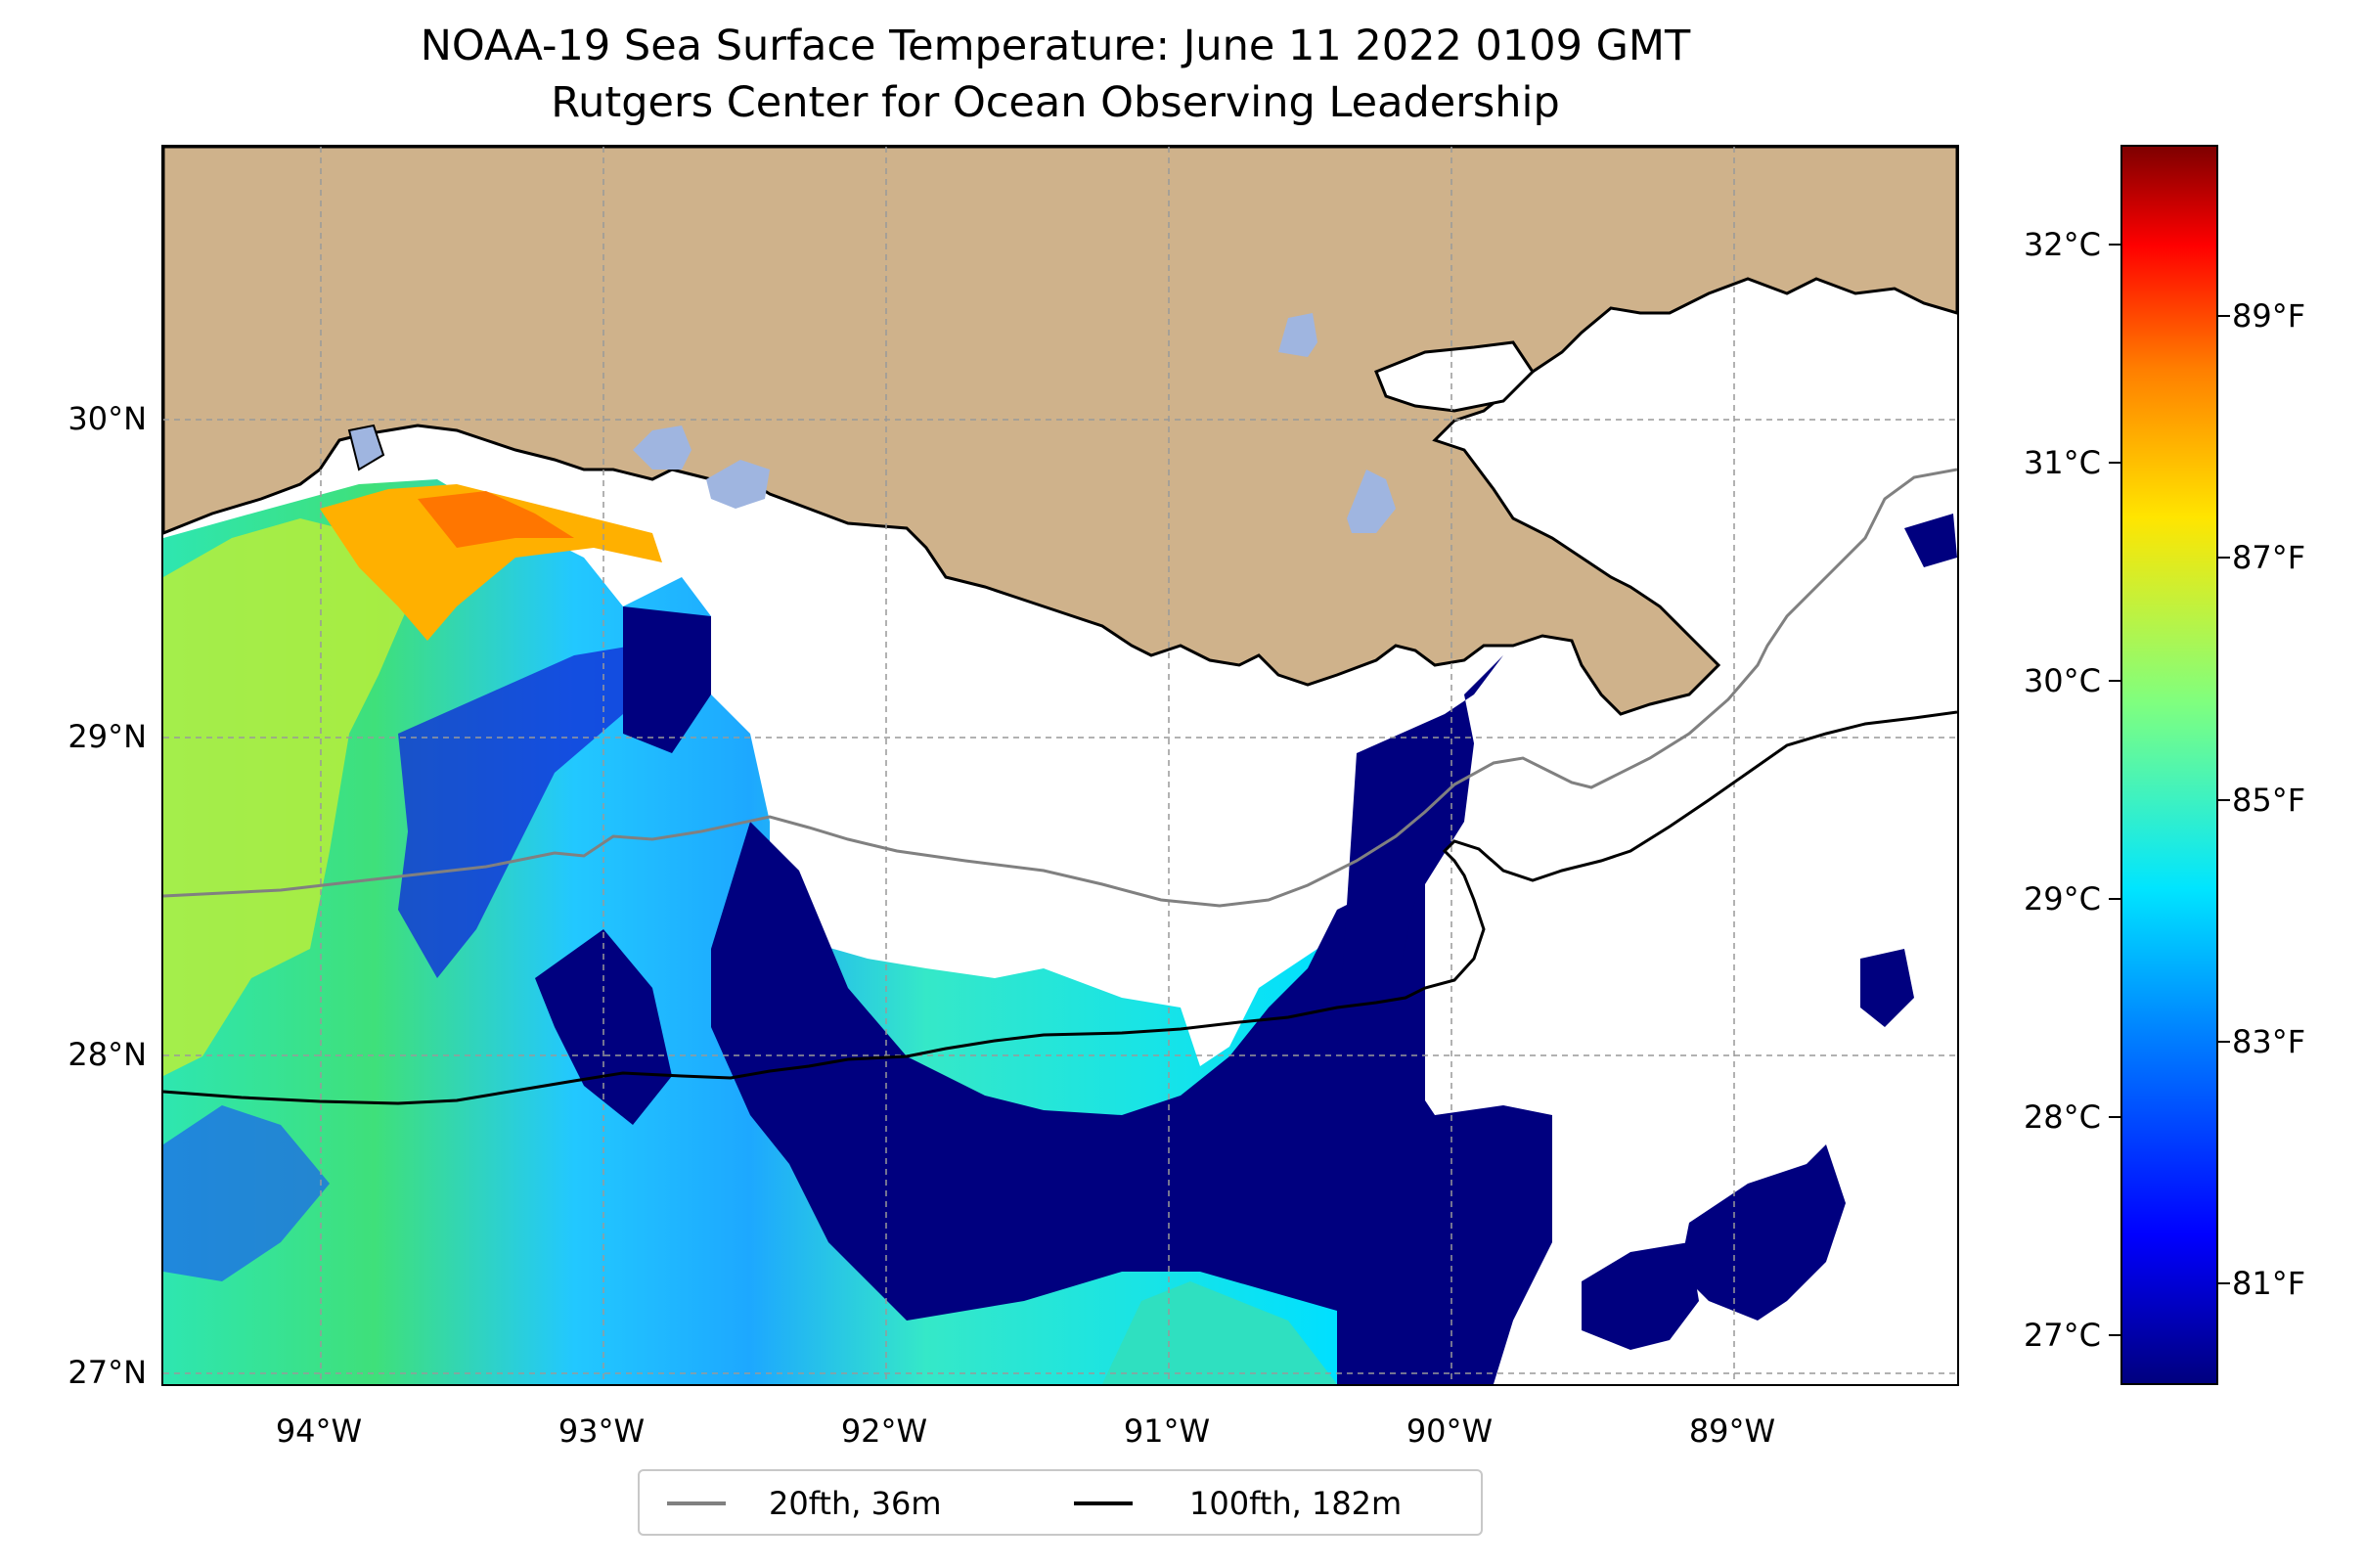  What do you see at coordinates (1732, 1431) in the screenshot?
I see `lon-label-89w: 89°W` at bounding box center [1732, 1431].